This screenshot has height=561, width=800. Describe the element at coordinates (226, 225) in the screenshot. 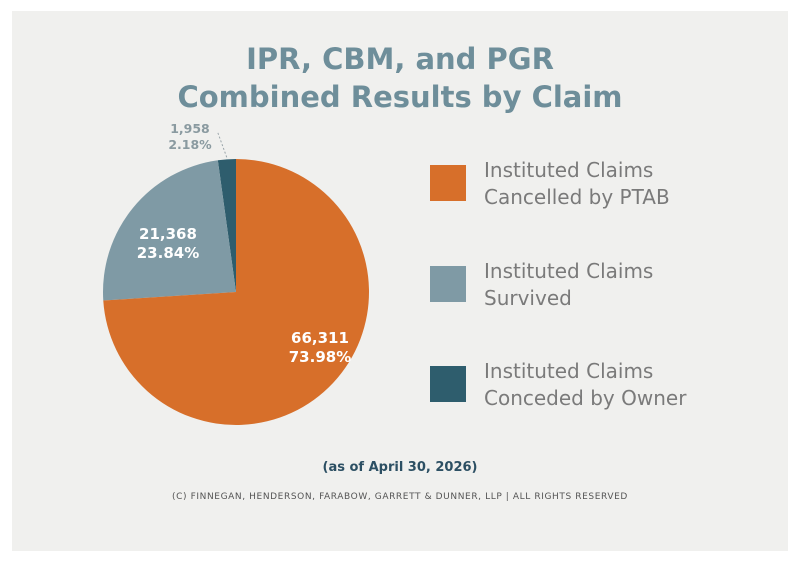

I see `pie-slice-conceded` at that location.